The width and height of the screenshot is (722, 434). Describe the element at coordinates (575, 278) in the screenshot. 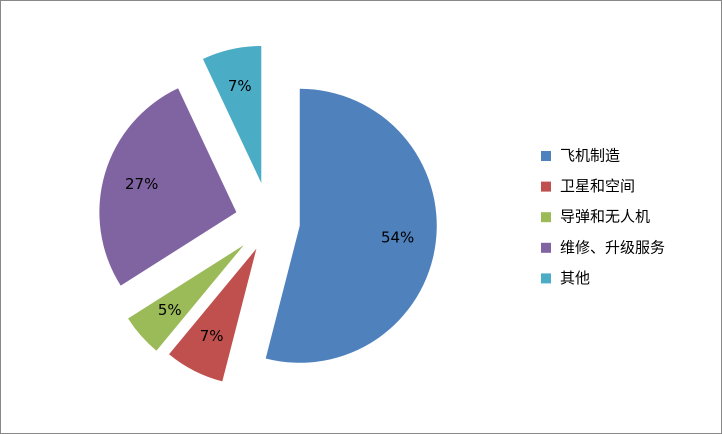

I see `legend-label: 其他` at that location.